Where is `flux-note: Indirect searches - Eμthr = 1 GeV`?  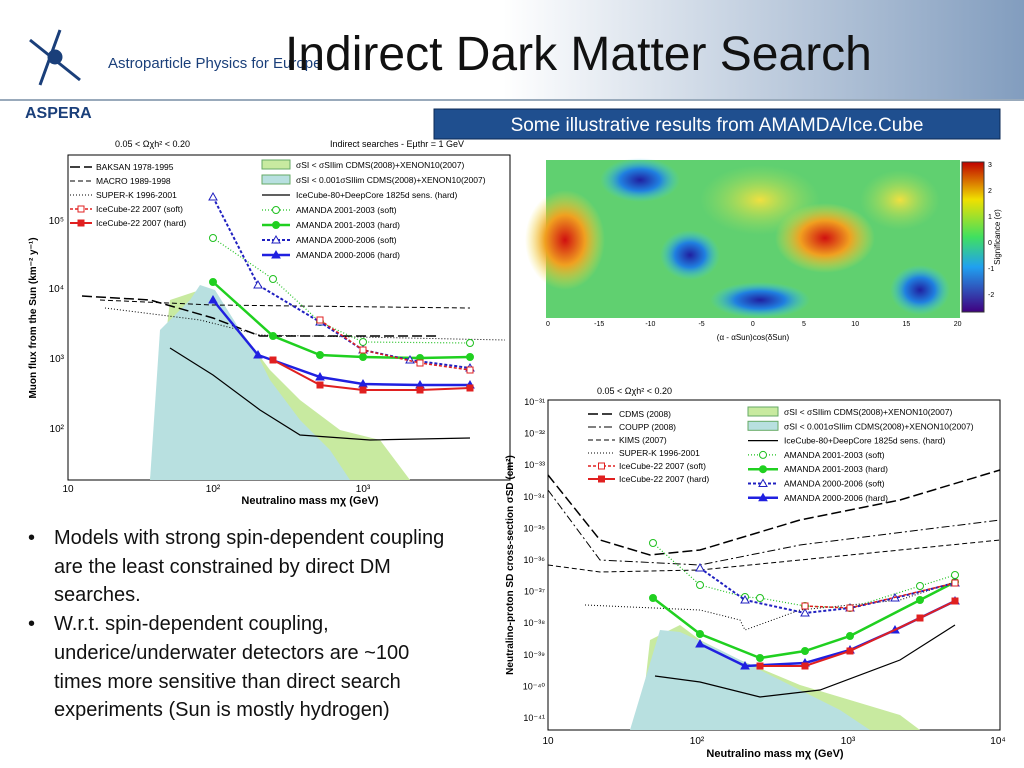 flux-note: Indirect searches - Eμthr = 1 GeV is located at coordinates (397, 144).